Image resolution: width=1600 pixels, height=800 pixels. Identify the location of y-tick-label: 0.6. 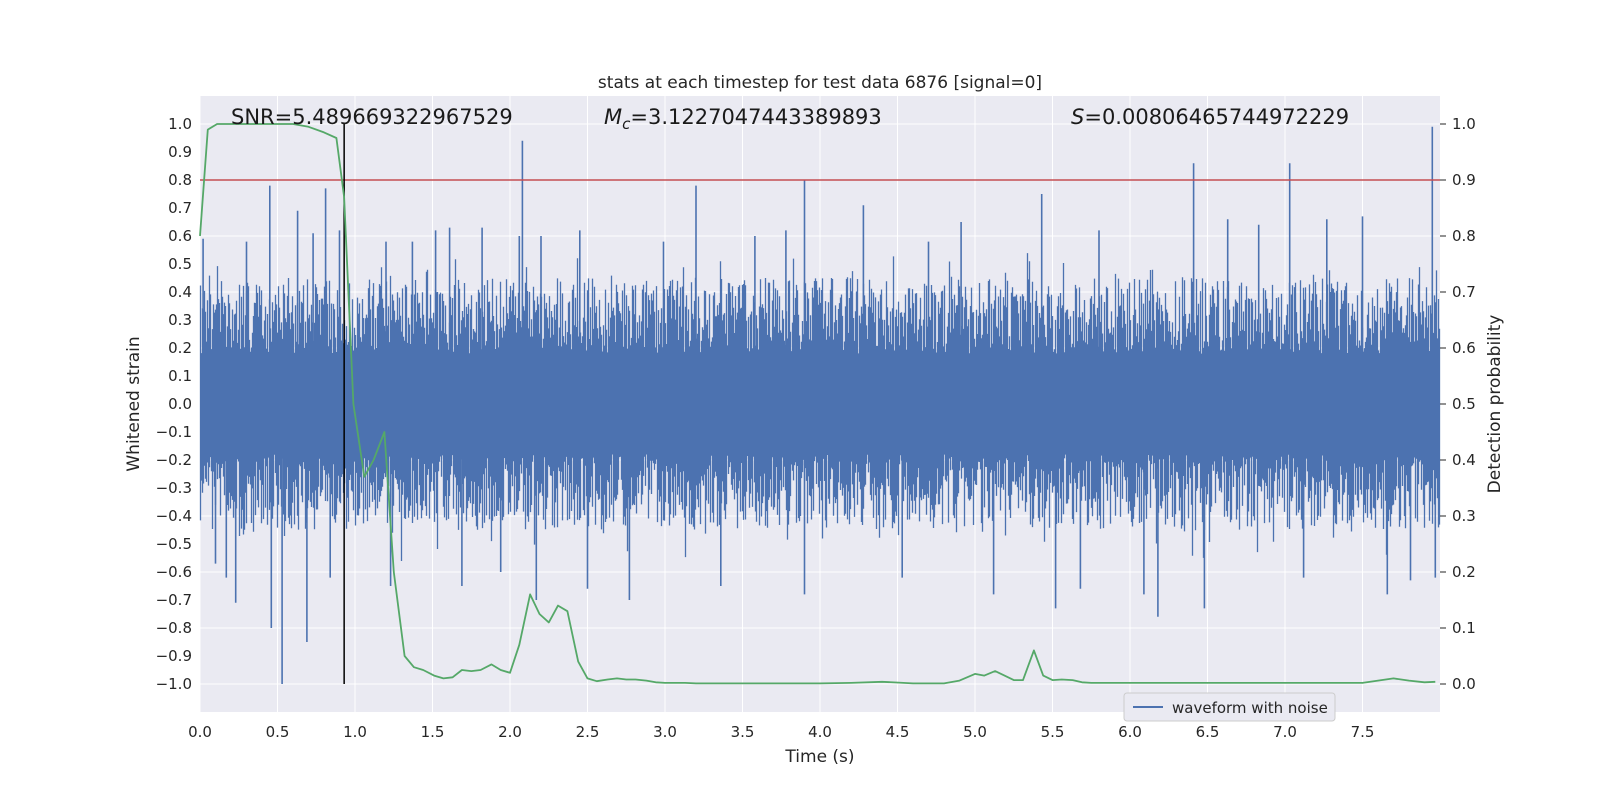
(180, 236).